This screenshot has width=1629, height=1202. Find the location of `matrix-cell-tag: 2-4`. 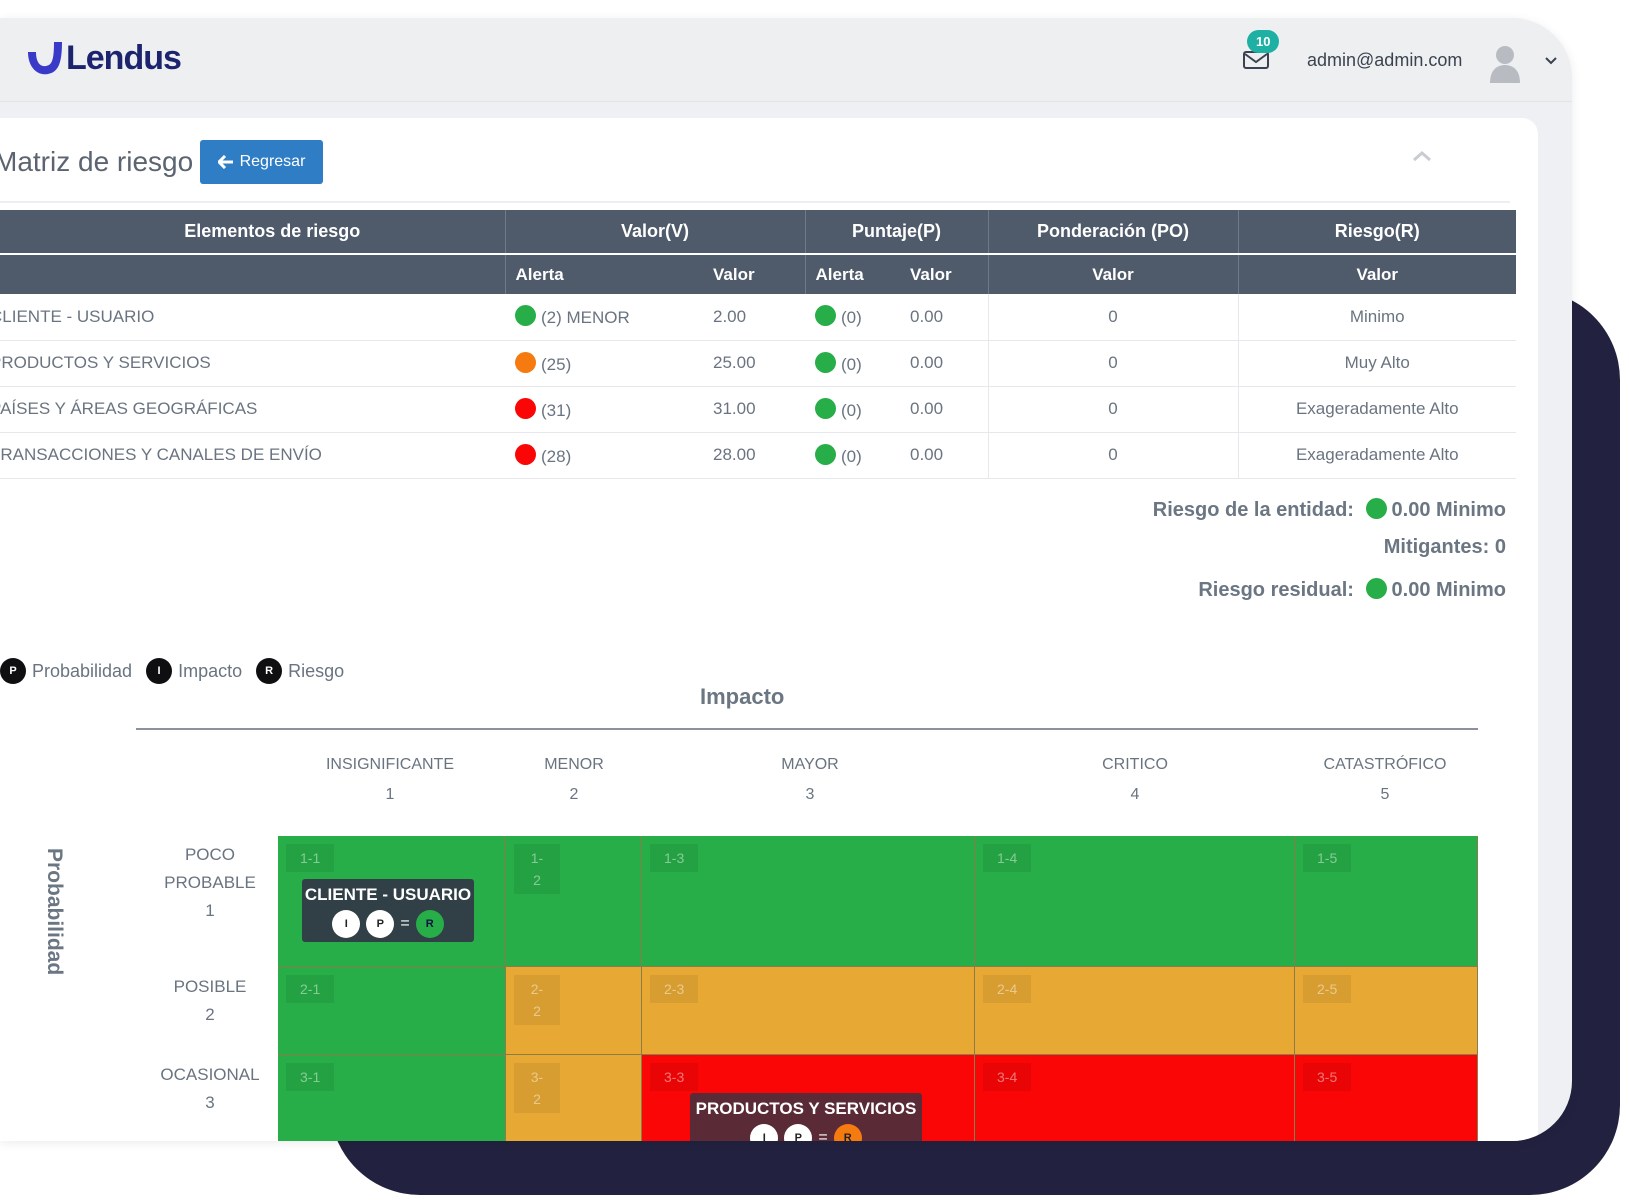

matrix-cell-tag: 2-4 is located at coordinates (1007, 989).